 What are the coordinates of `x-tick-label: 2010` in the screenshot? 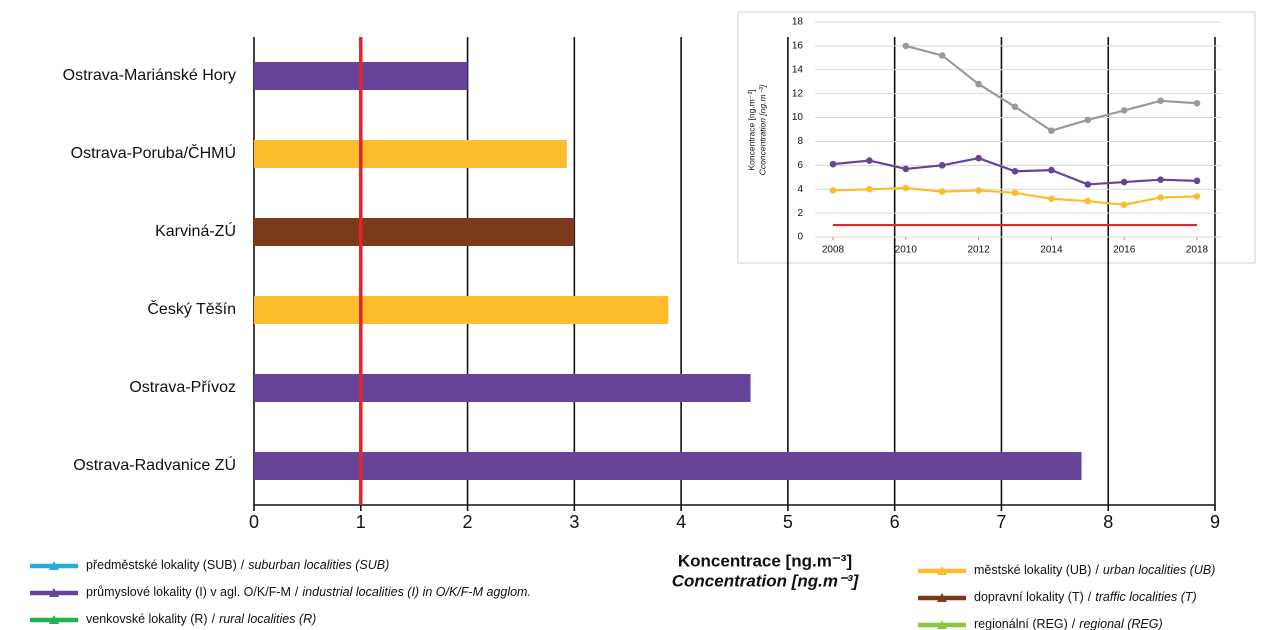 It's located at (906, 250).